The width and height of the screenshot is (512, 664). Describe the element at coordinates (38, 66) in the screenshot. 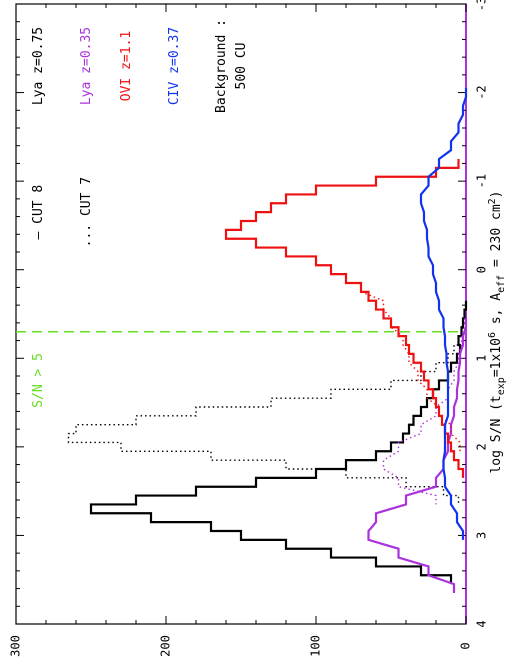

I see `legend-lya75: Lya z=0.75` at that location.